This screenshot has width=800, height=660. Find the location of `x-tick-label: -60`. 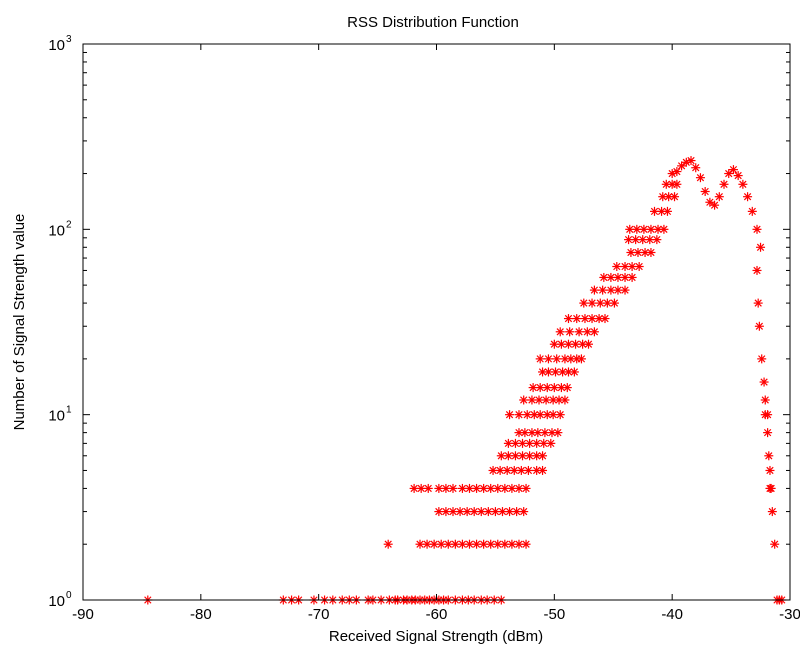

x-tick-label: -60 is located at coordinates (437, 614).